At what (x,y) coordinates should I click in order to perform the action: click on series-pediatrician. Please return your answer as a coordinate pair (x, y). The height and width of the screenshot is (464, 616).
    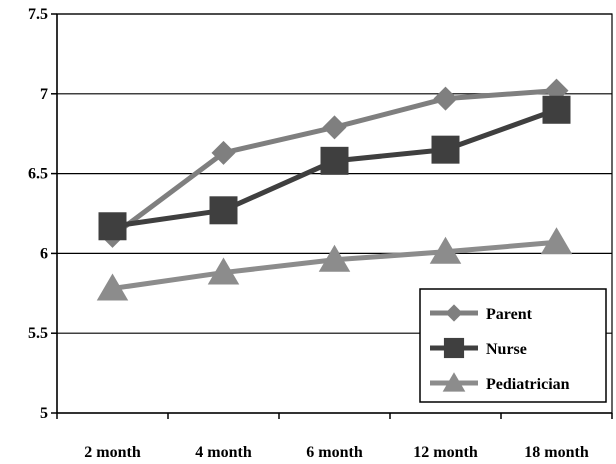
    Looking at the image, I should click on (334, 264).